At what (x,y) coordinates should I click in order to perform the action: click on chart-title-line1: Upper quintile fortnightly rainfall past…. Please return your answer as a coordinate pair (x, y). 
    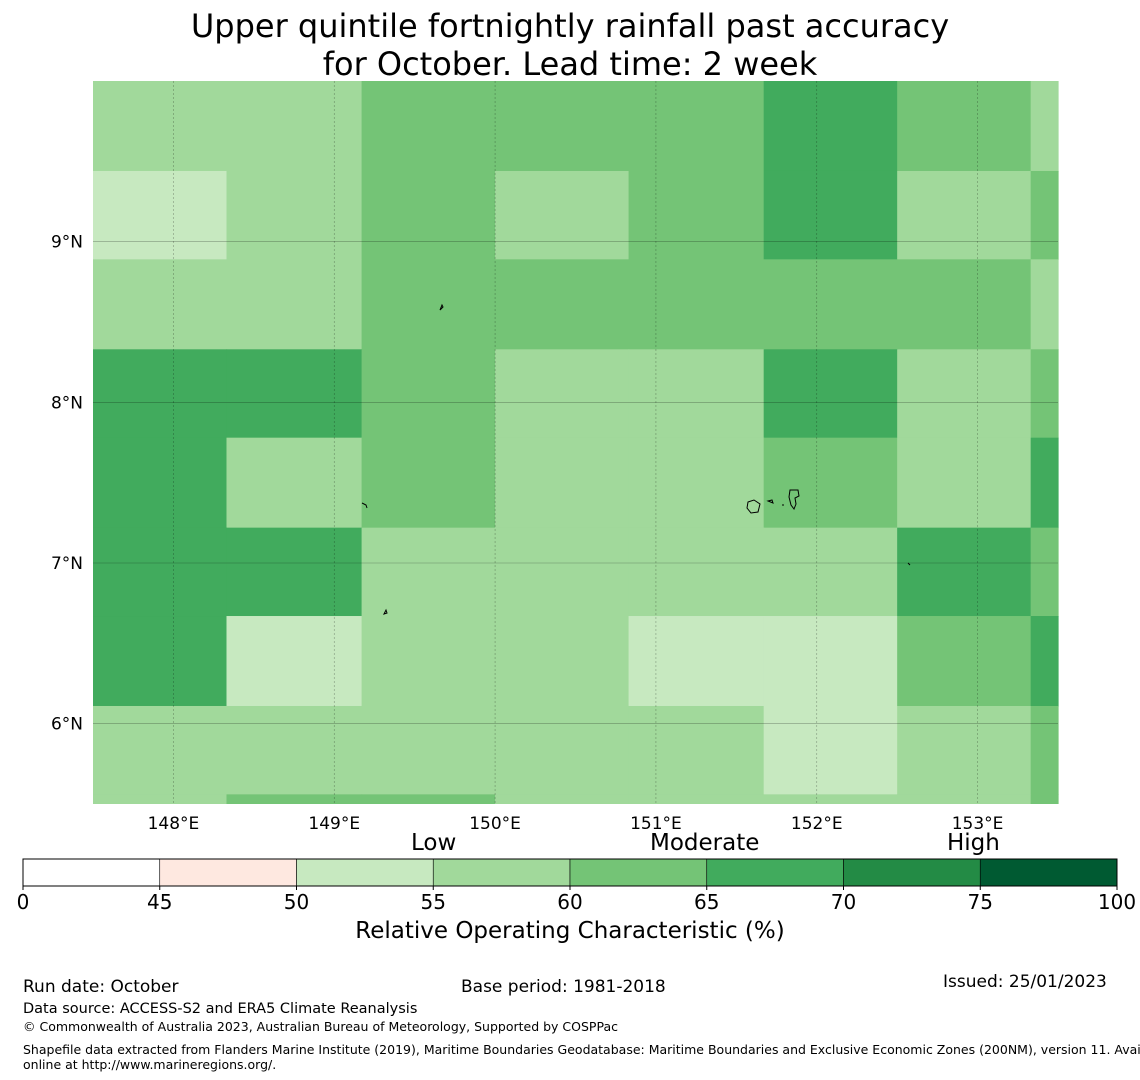
    Looking at the image, I should click on (570, 26).